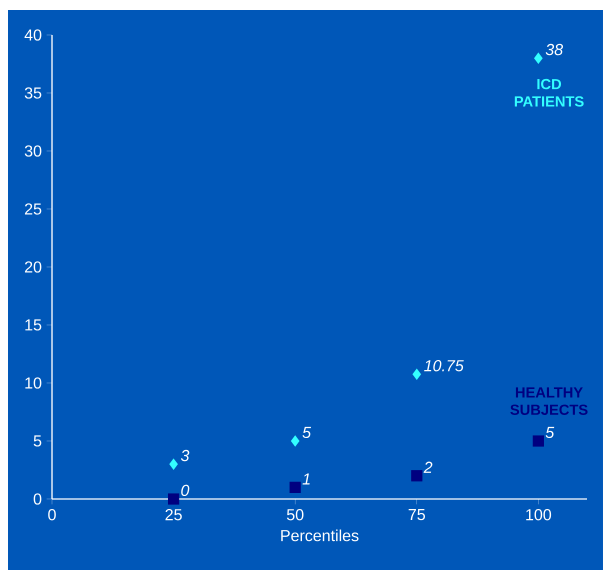 The height and width of the screenshot is (574, 603). I want to click on data-label: 2, so click(428, 467).